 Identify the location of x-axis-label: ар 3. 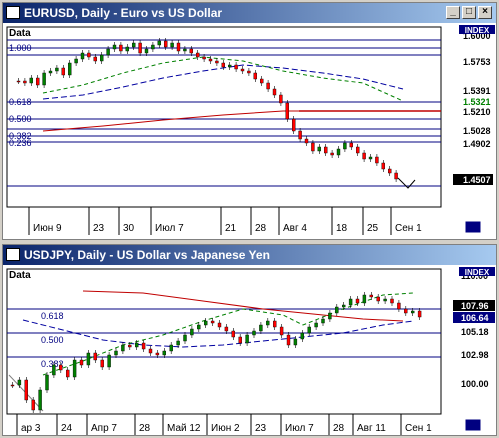
(31, 428).